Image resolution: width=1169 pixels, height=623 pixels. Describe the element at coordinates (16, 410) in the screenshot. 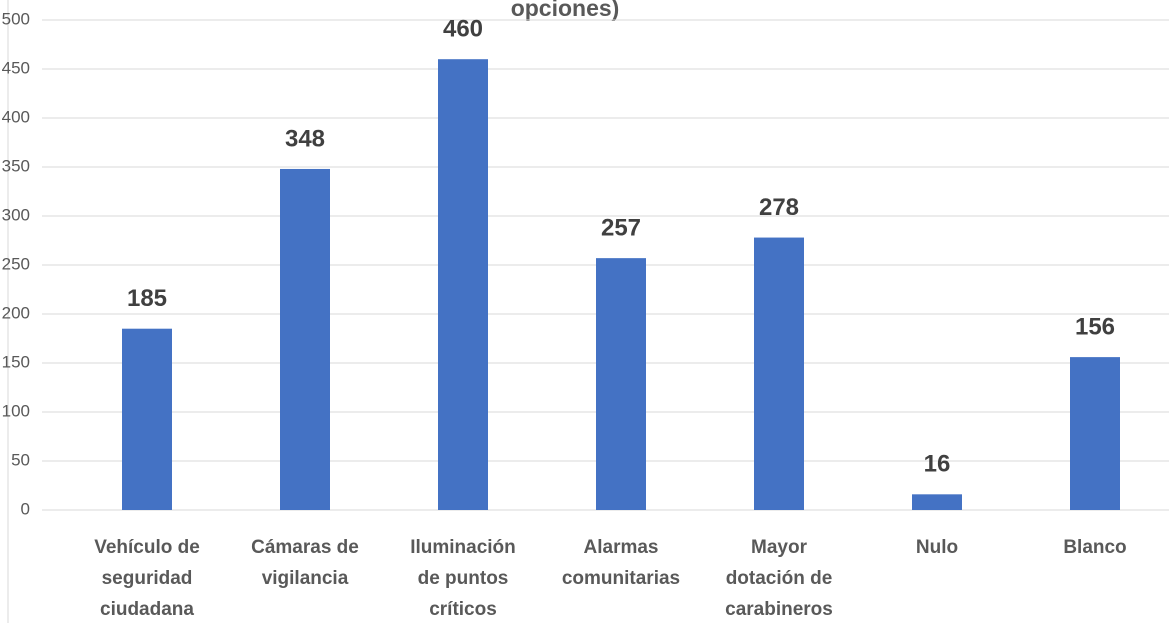

I see `y-tick-label: 100` at that location.